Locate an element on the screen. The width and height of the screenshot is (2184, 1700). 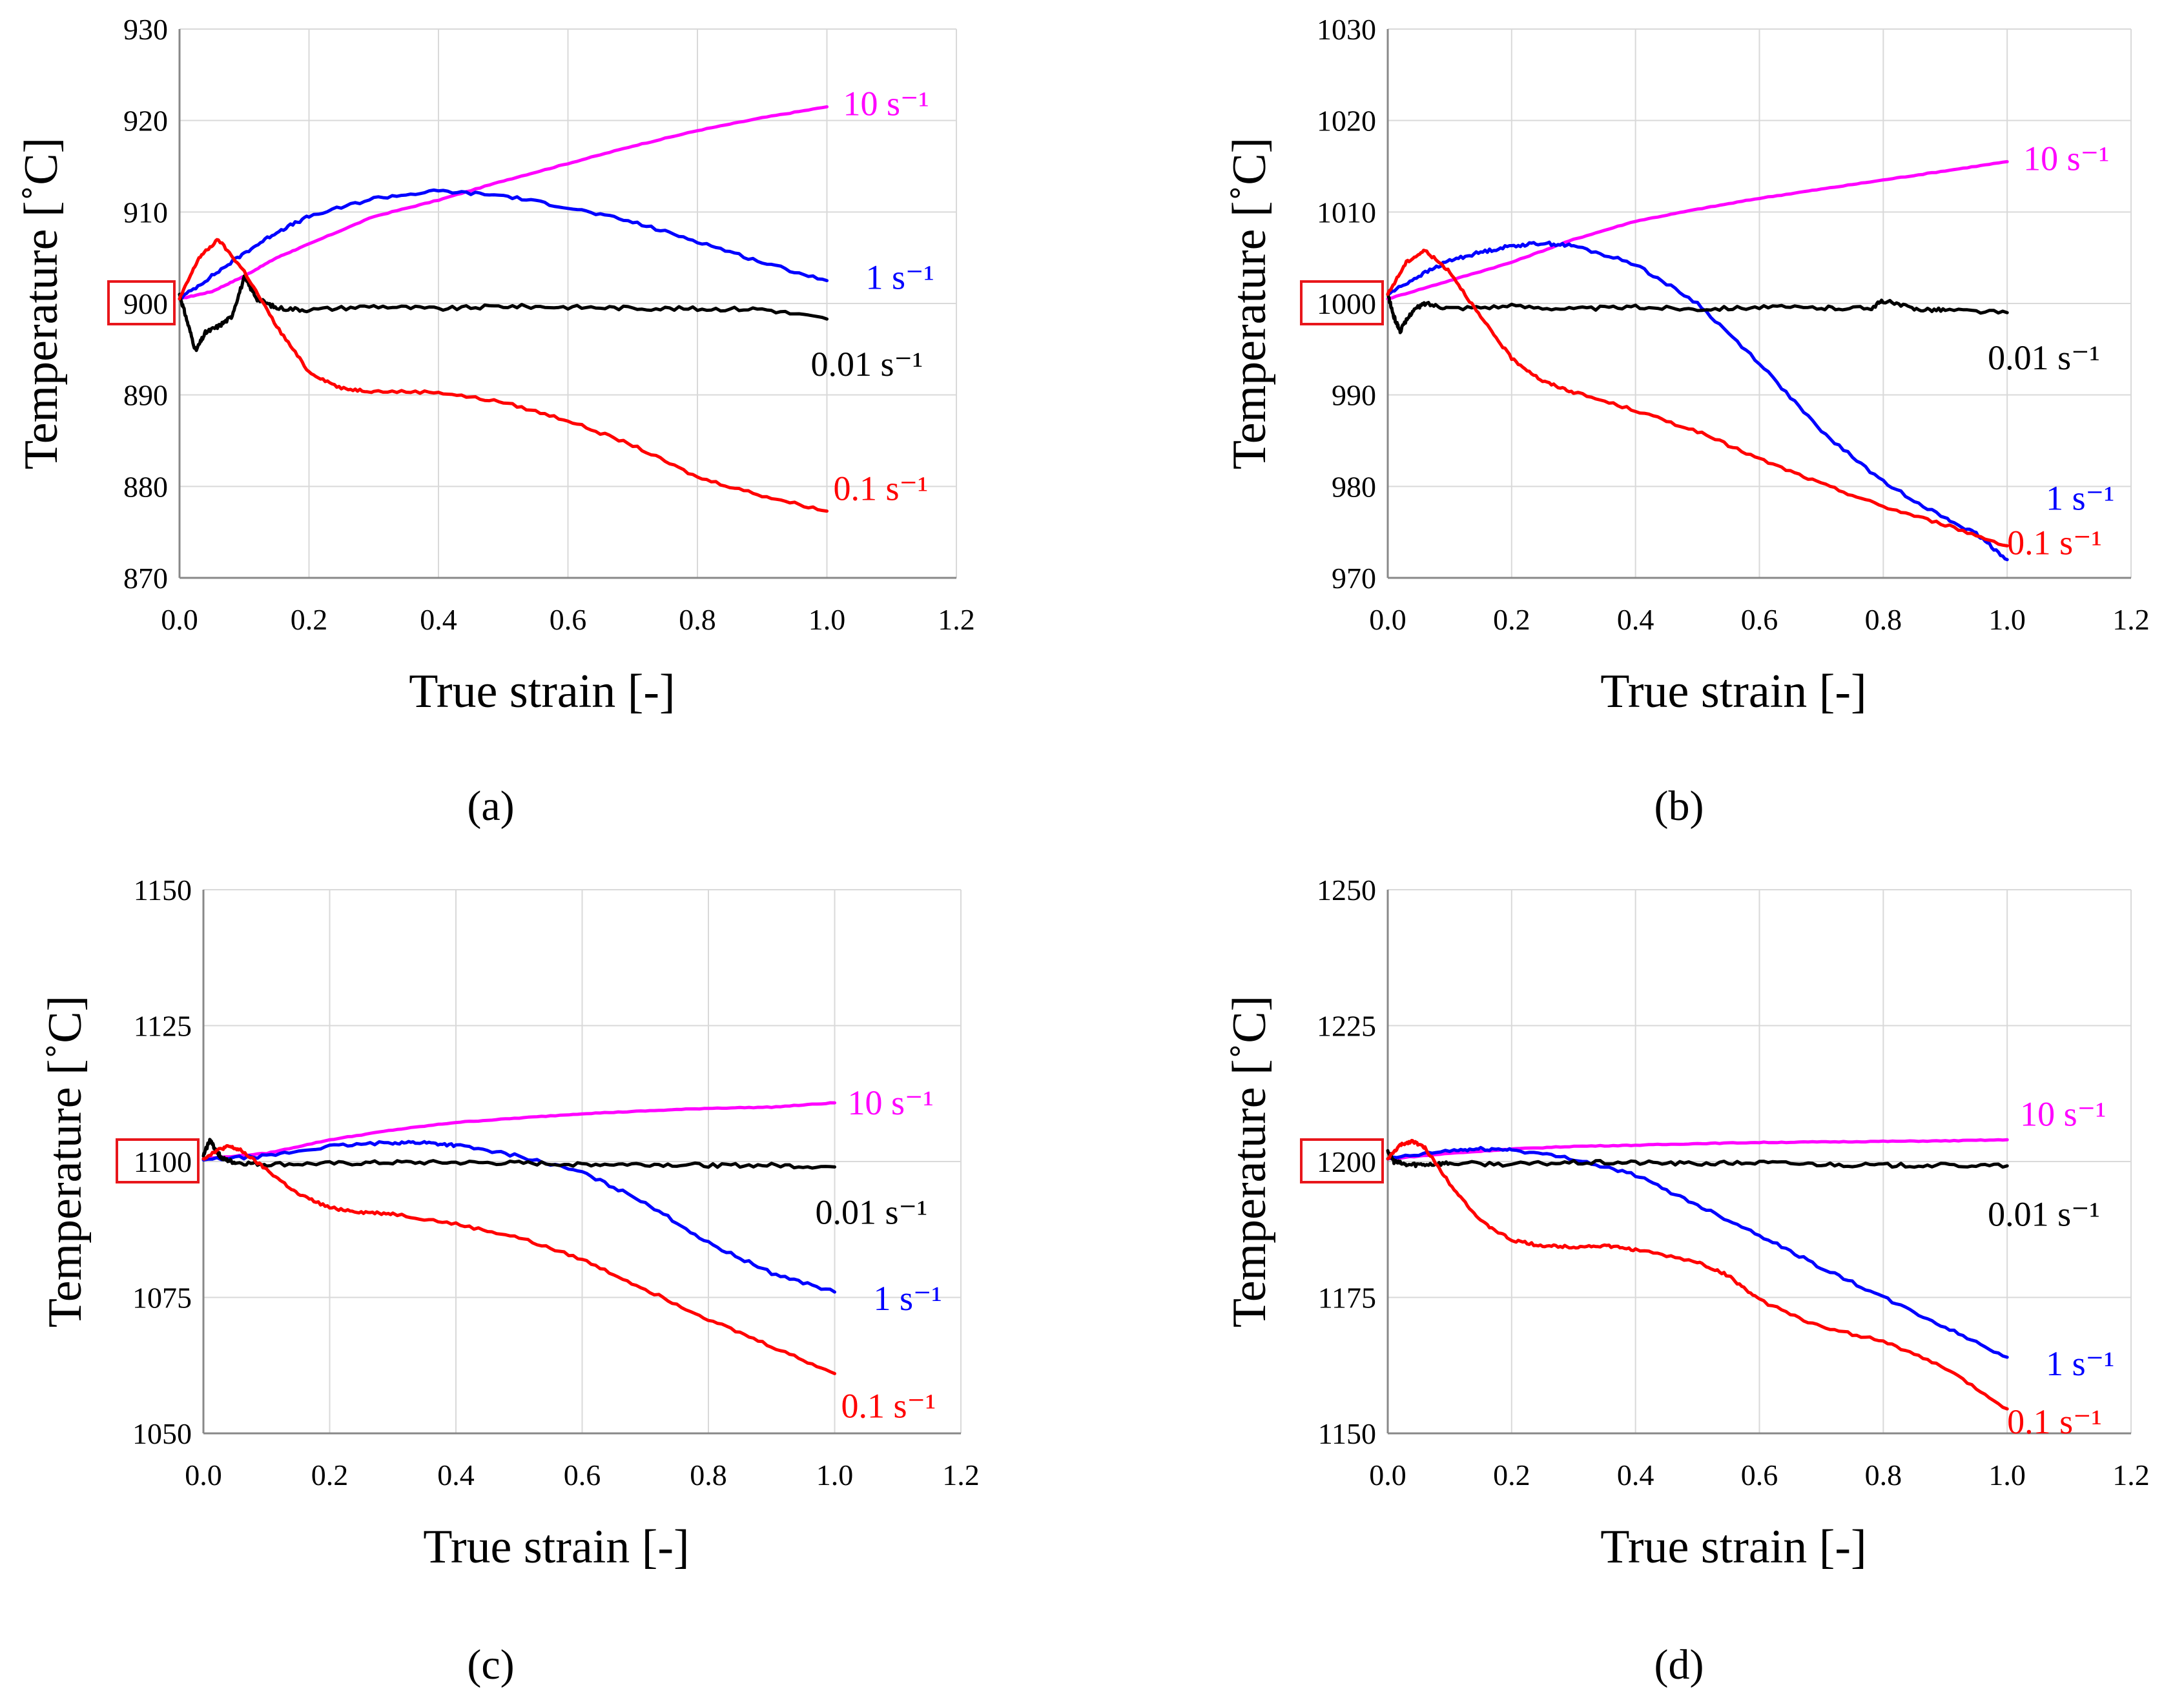
y-tick-label: 1020 is located at coordinates (1346, 121).